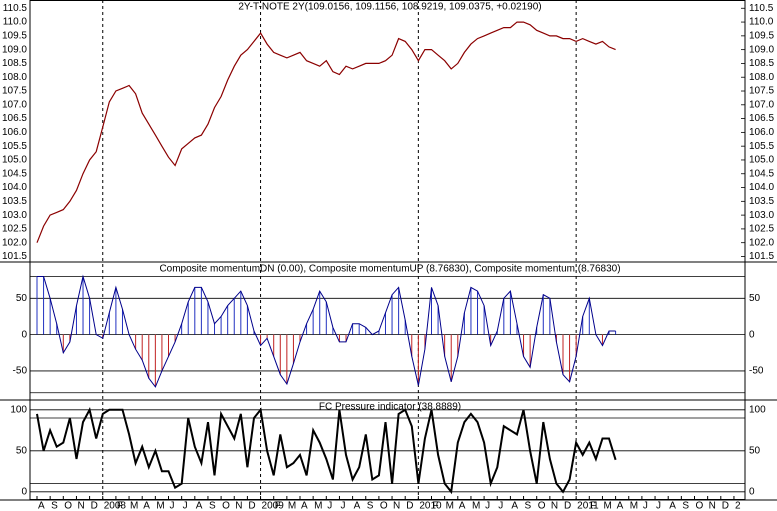 Image resolution: width=777 pixels, height=511 pixels. What do you see at coordinates (14, 187) in the screenshot?
I see `y-tick-label: 104.0` at bounding box center [14, 187].